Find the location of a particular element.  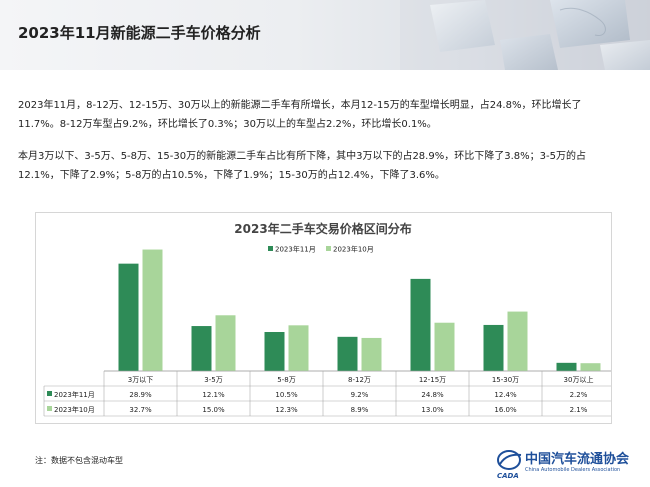

cada-logo-icon: CADA is located at coordinates (509, 465).